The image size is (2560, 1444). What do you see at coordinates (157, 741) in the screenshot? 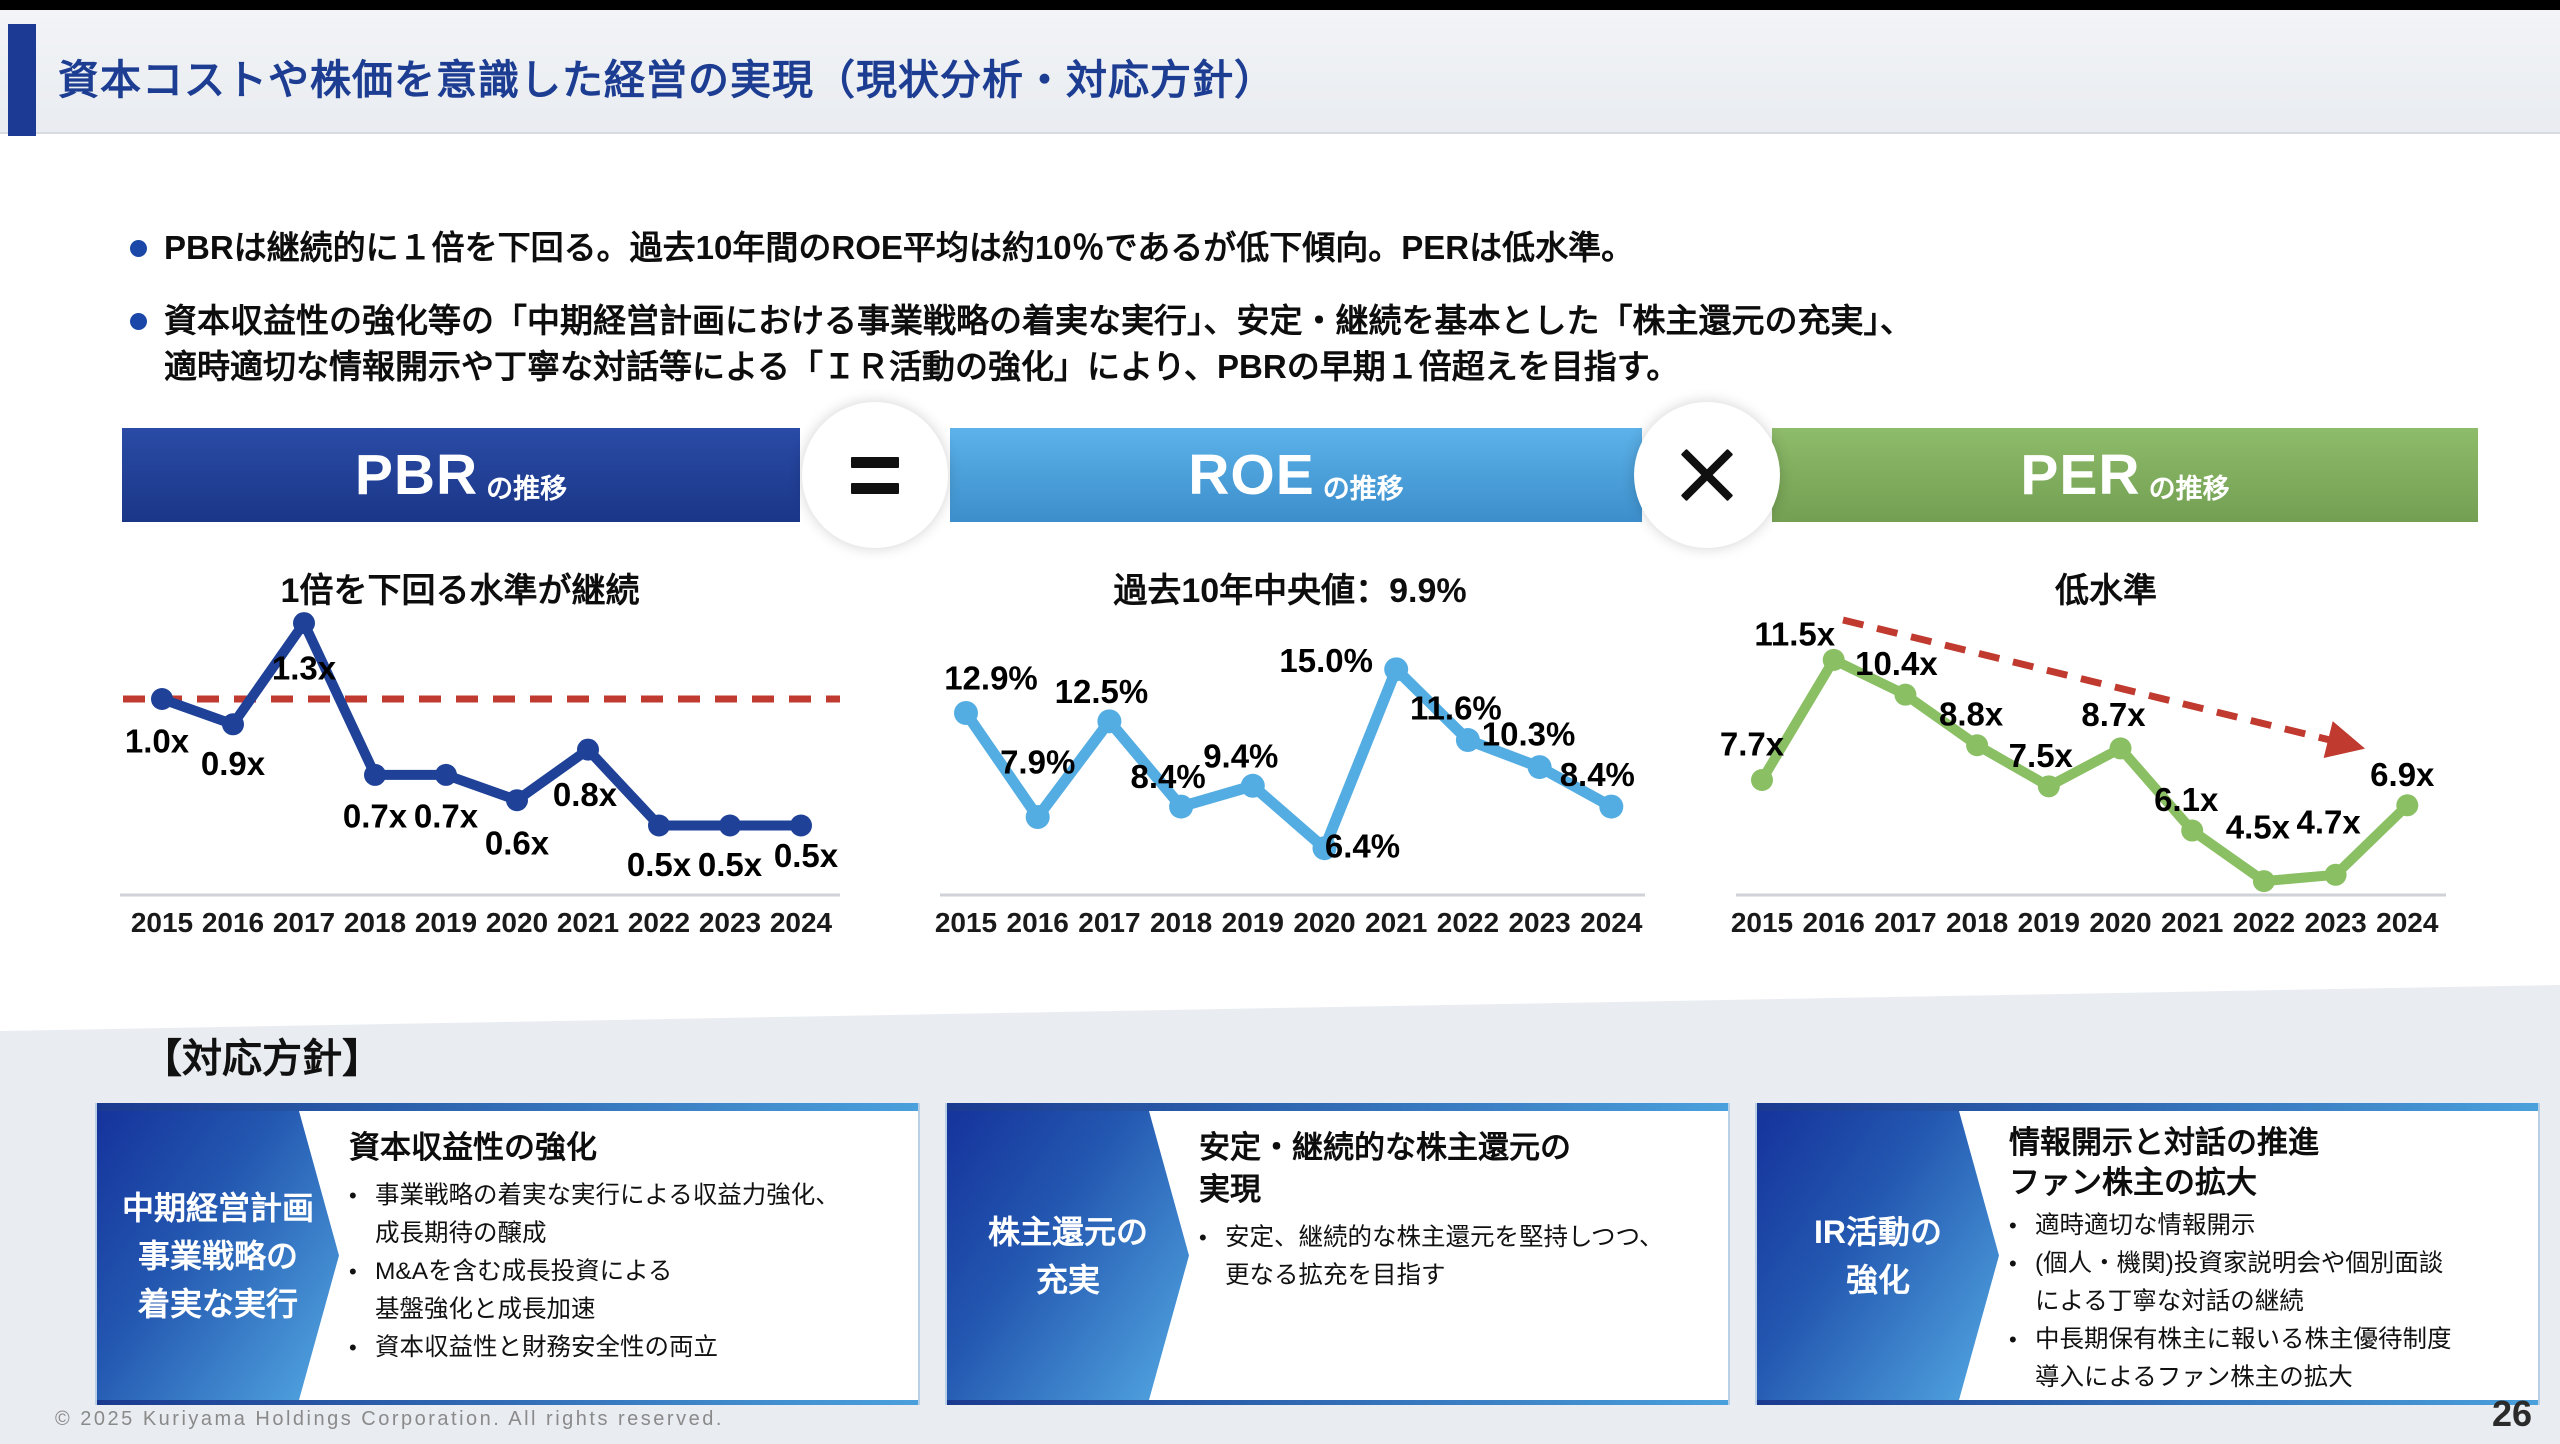
I see `svg-text: 1.0x` at bounding box center [157, 741].